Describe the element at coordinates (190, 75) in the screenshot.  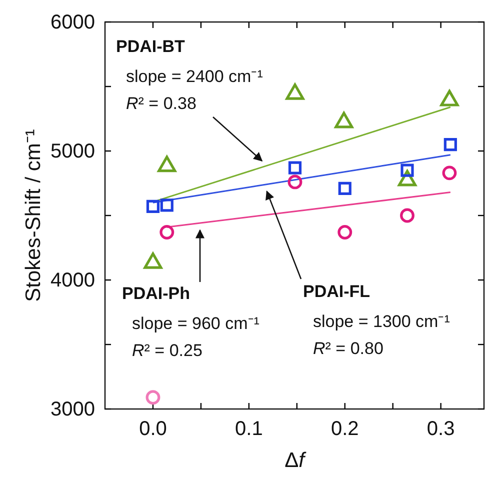
I see `annotation: PDAI-BT slope = 2400 cm⁻¹ R² = 0.38` at that location.